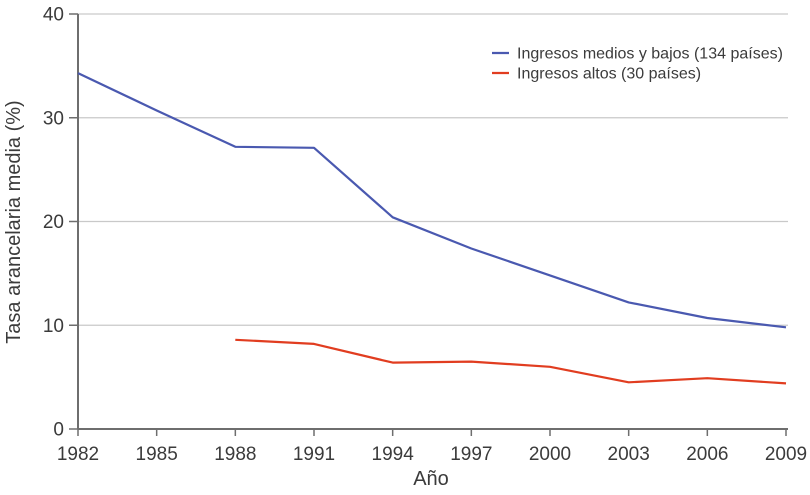 The height and width of the screenshot is (495, 810). I want to click on x-tick-label-2009: 2009, so click(786, 454).